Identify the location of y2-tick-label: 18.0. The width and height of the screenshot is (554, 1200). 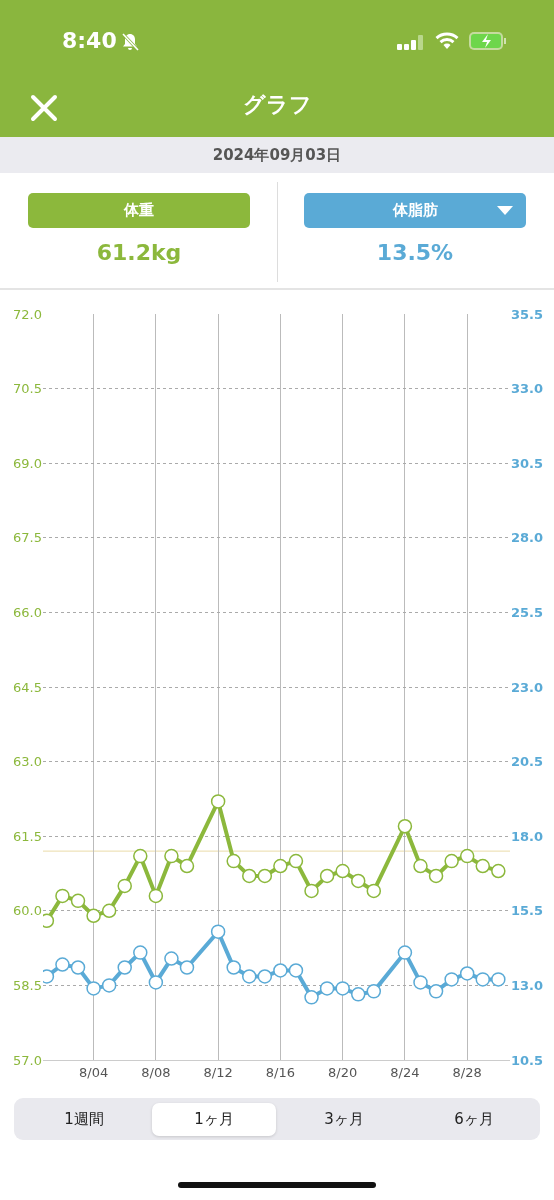
(527, 836).